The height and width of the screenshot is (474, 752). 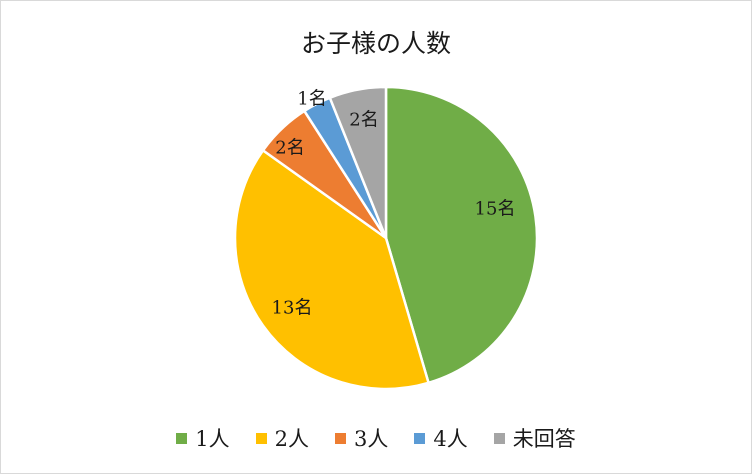 I want to click on legend-label: 4人, so click(x=450, y=439).